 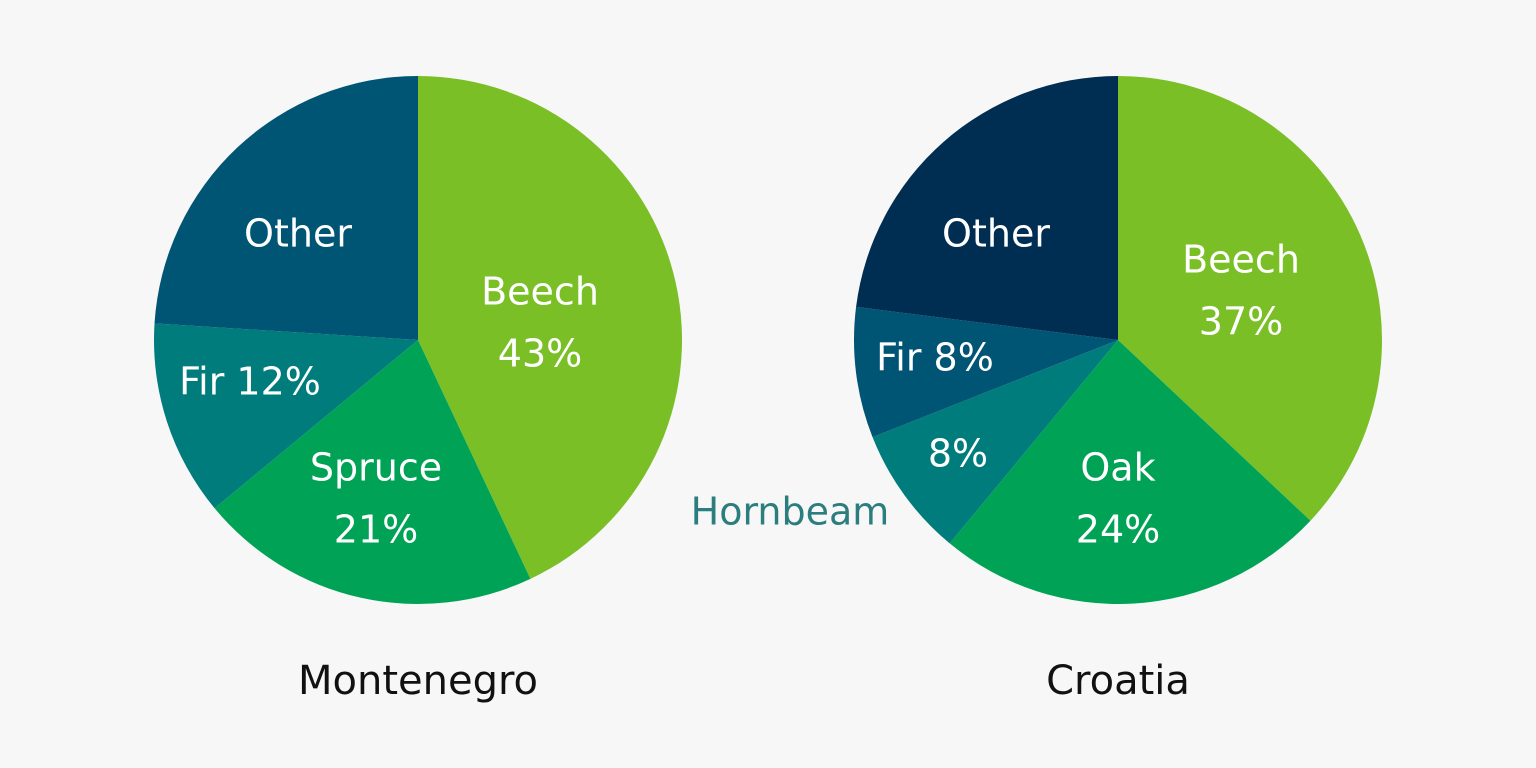 I want to click on slice-label-beech-value: 37%, so click(x=1241, y=322).